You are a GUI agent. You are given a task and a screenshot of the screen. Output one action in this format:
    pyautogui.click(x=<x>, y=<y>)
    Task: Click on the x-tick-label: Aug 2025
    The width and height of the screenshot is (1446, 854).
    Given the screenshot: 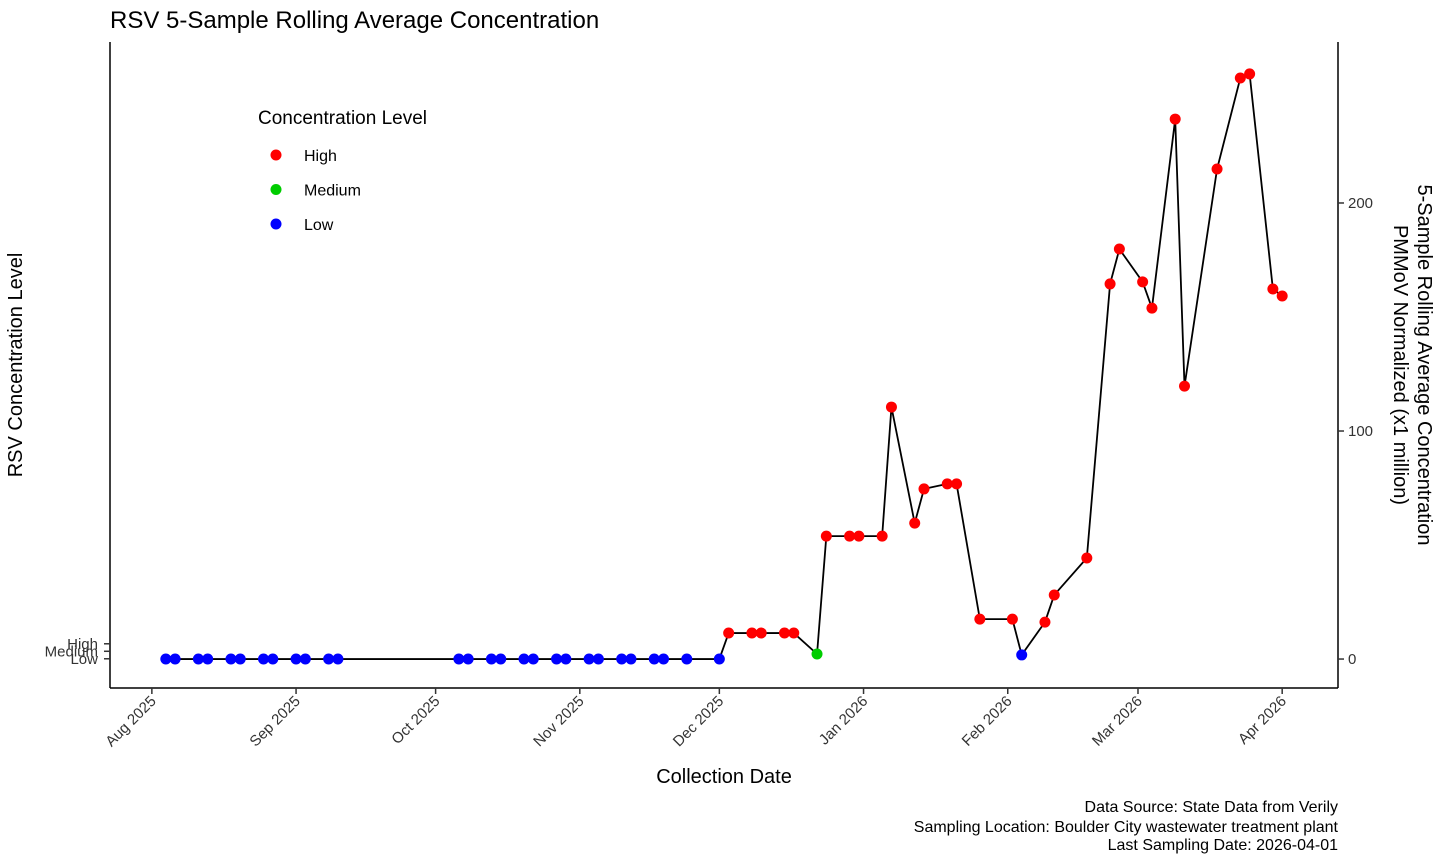 What is the action you would take?
    pyautogui.click(x=130, y=721)
    